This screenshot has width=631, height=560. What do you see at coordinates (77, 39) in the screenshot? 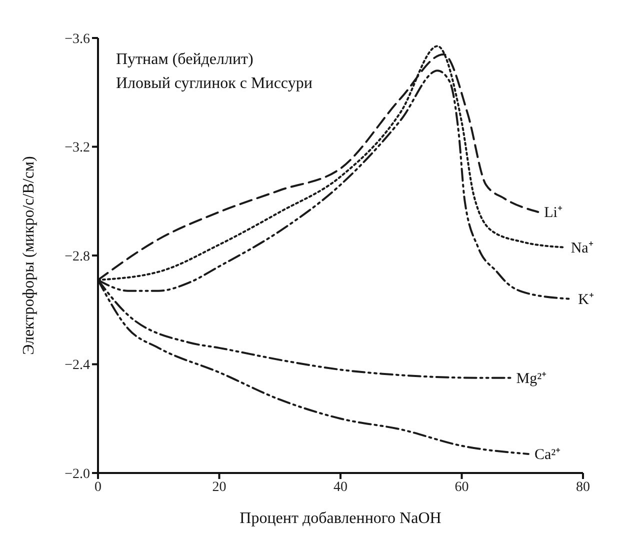
I see `y-tick-label: −3.6` at bounding box center [77, 39].